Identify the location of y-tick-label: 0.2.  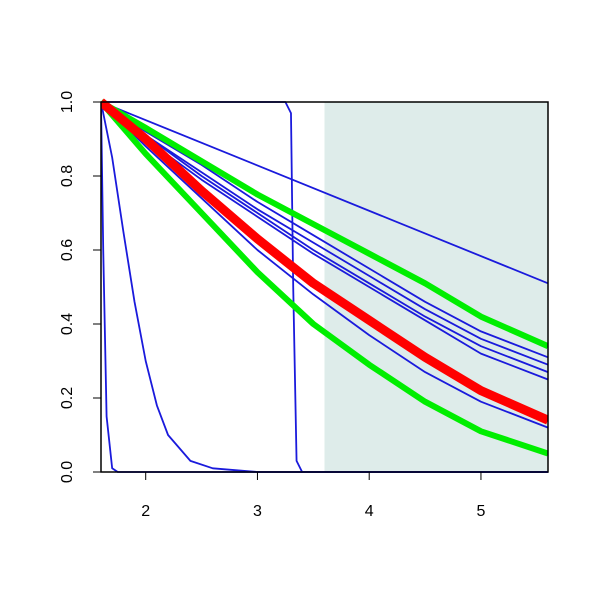
(67, 398).